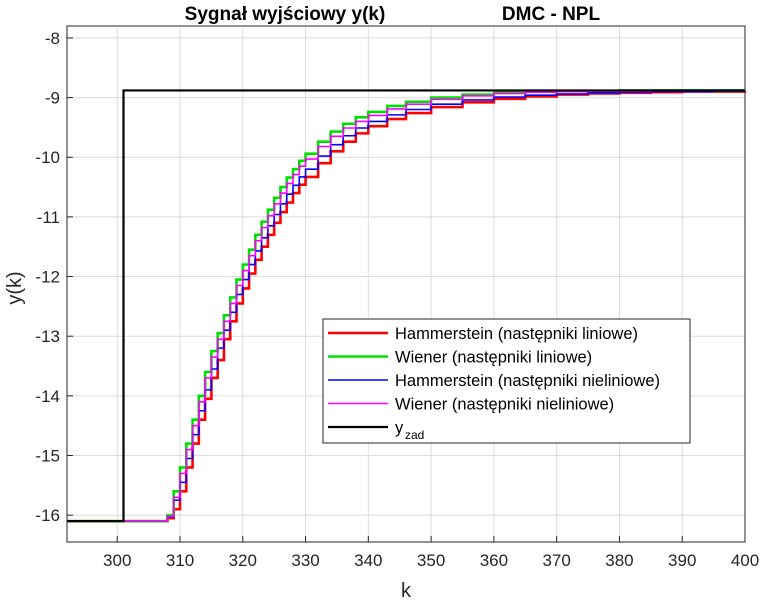 The image size is (765, 601). I want to click on x-tick-label: 350, so click(431, 560).